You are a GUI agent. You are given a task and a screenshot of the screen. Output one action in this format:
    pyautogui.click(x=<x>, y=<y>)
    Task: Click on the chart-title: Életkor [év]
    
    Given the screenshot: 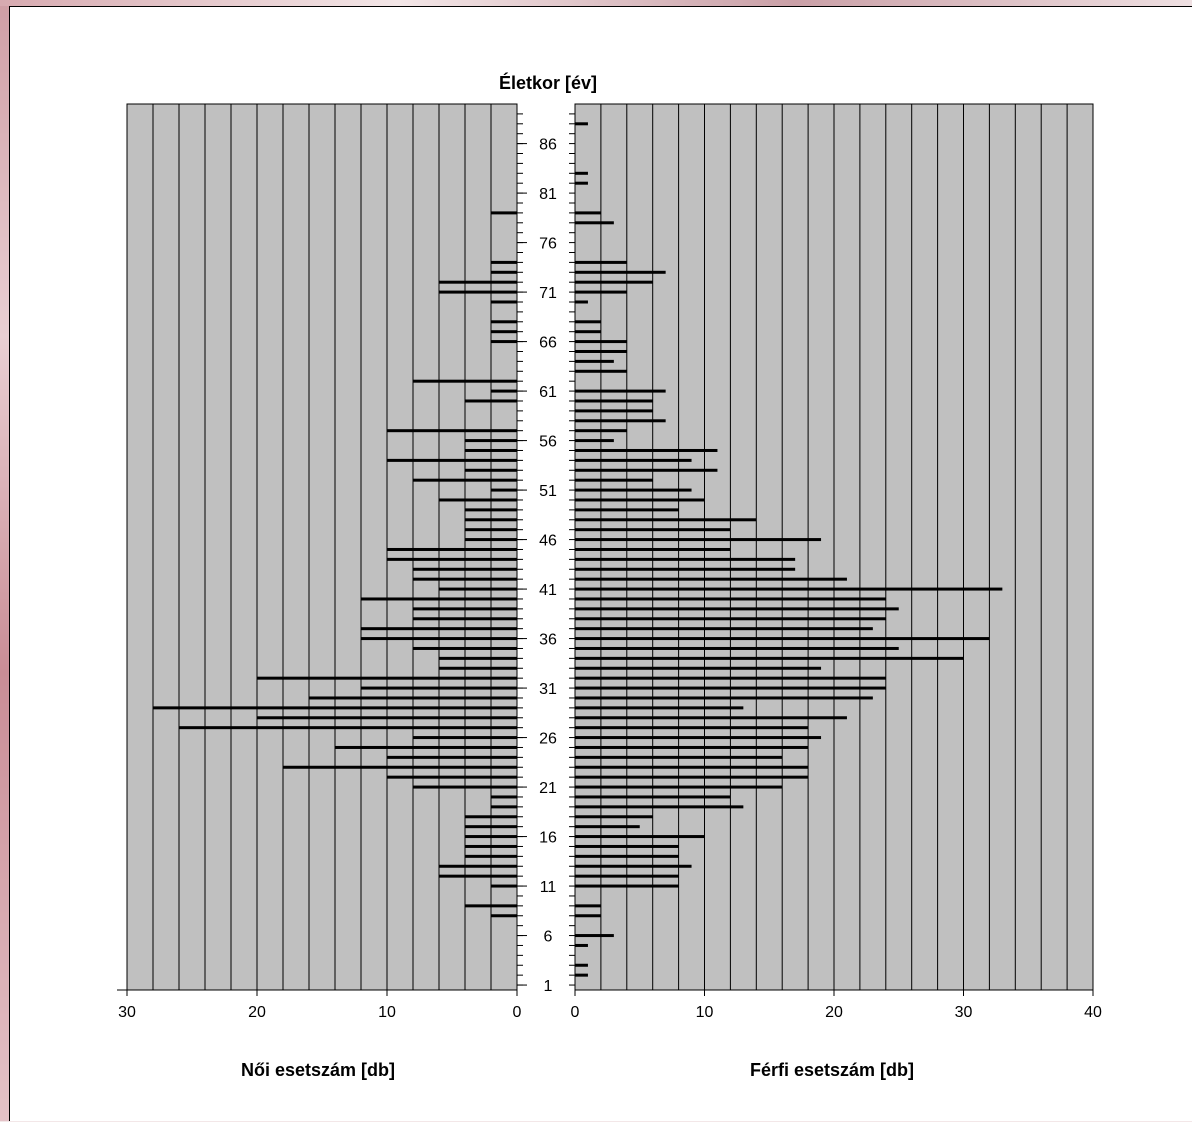 What is the action you would take?
    pyautogui.click(x=548, y=82)
    